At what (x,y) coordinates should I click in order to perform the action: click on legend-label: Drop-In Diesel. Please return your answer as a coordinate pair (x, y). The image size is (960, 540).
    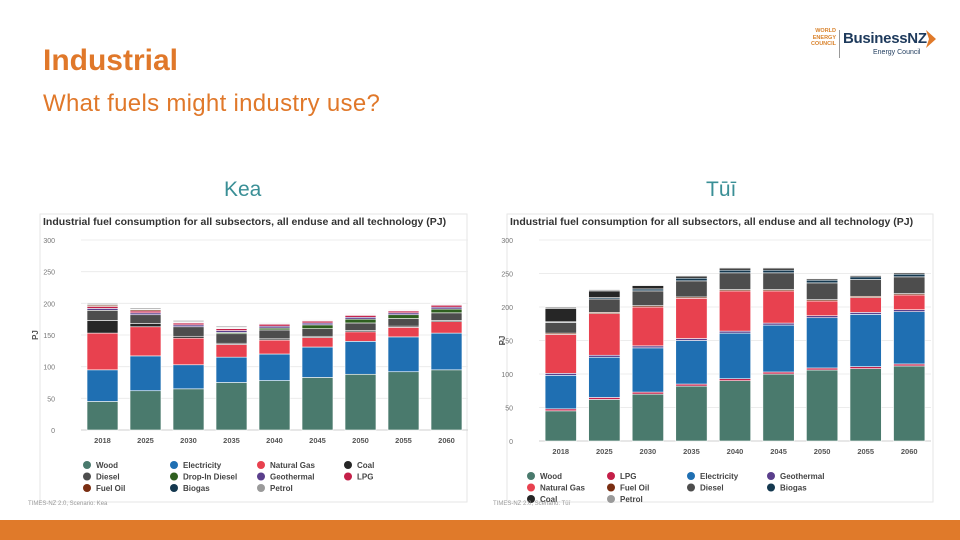
    Looking at the image, I should click on (210, 477).